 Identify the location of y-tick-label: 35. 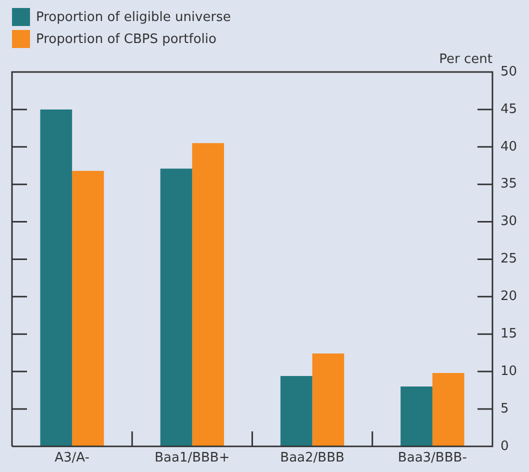
(509, 184).